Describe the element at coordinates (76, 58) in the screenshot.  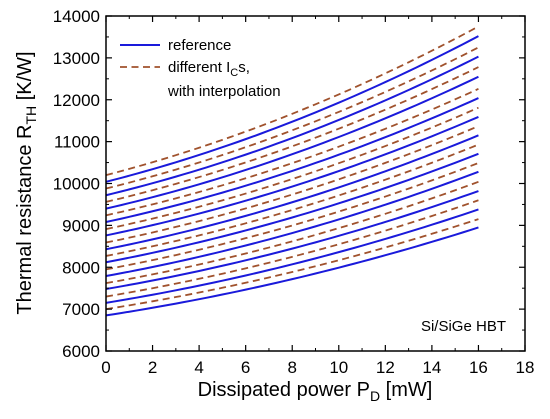
I see `y-tick-label: 13000` at that location.